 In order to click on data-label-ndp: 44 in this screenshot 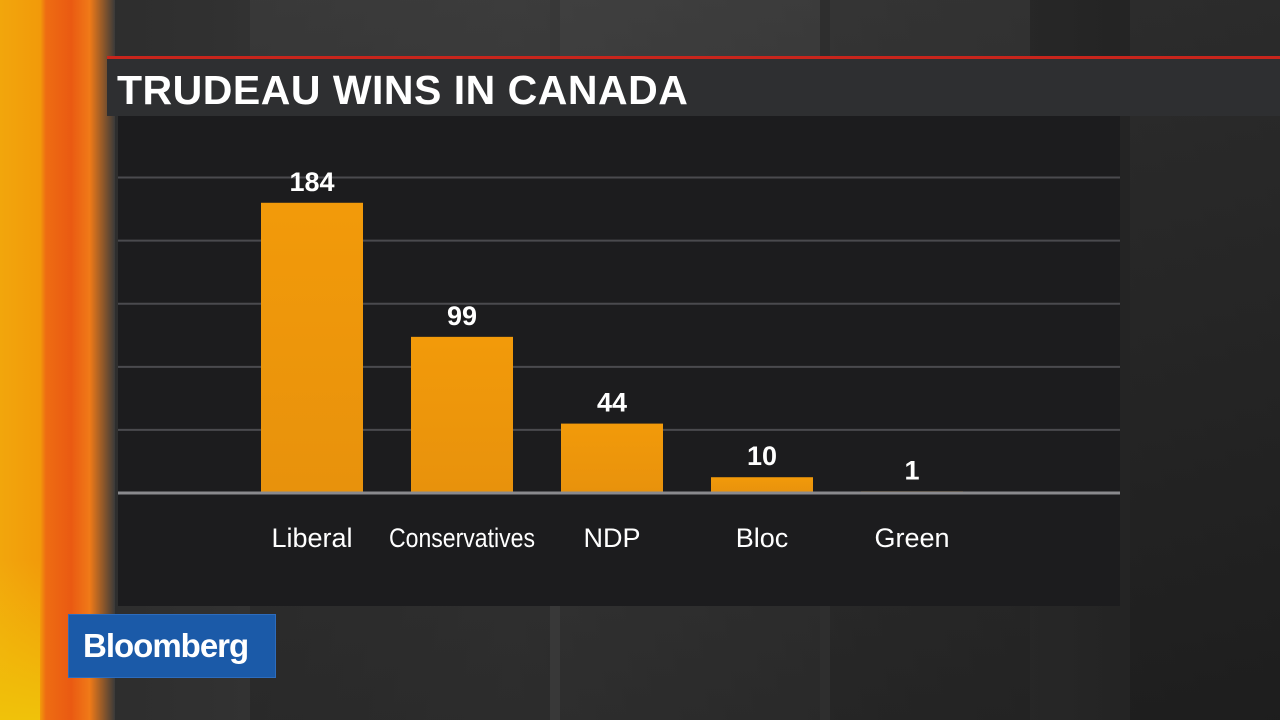, I will do `click(612, 403)`.